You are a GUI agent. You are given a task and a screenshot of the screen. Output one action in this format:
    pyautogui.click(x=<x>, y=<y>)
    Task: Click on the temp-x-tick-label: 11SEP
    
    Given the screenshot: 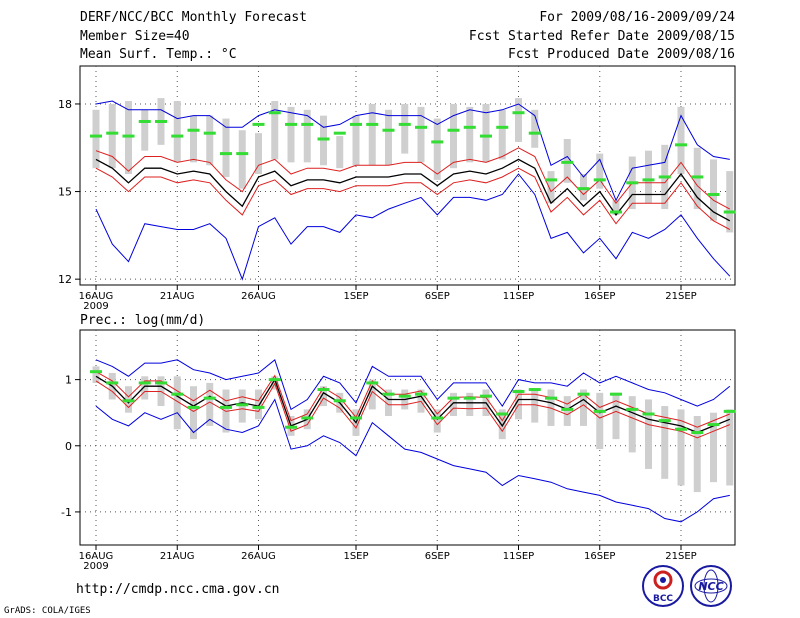 What is the action you would take?
    pyautogui.click(x=518, y=296)
    